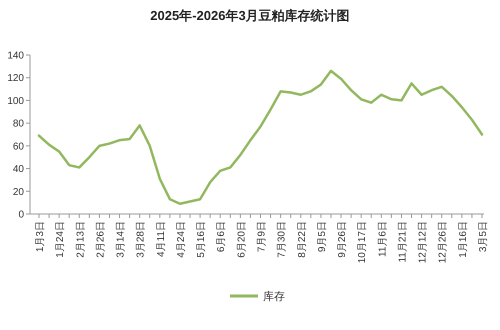  I want to click on x-tick-label: 1月16日, so click(463, 239).